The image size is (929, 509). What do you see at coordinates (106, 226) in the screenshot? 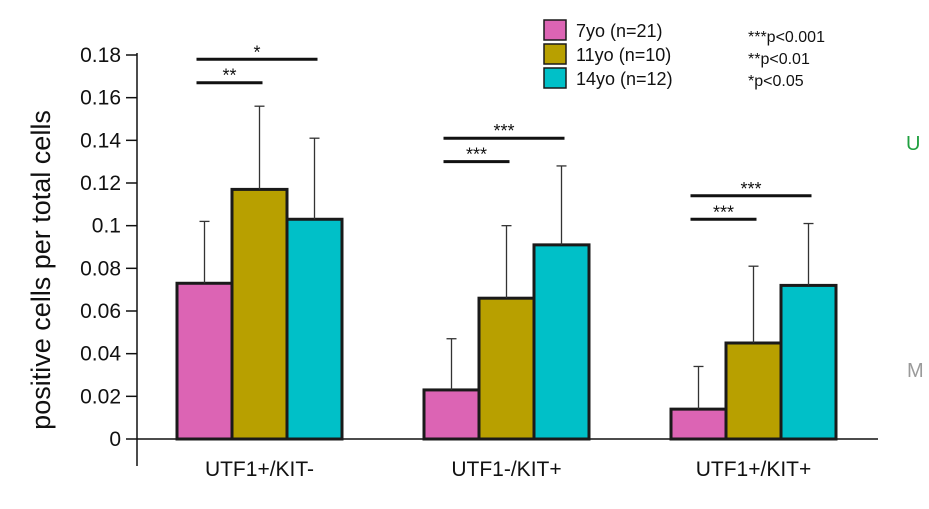
I see `y-tick-label: 0.1` at bounding box center [106, 226].